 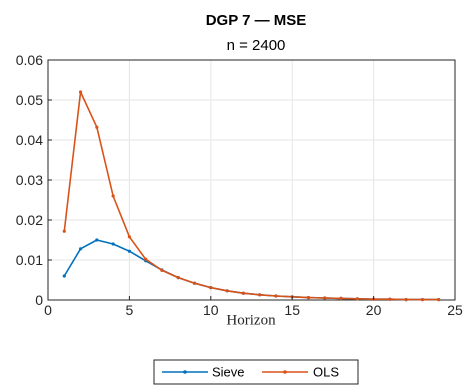 I want to click on x-tick-label: 0, so click(x=48, y=310).